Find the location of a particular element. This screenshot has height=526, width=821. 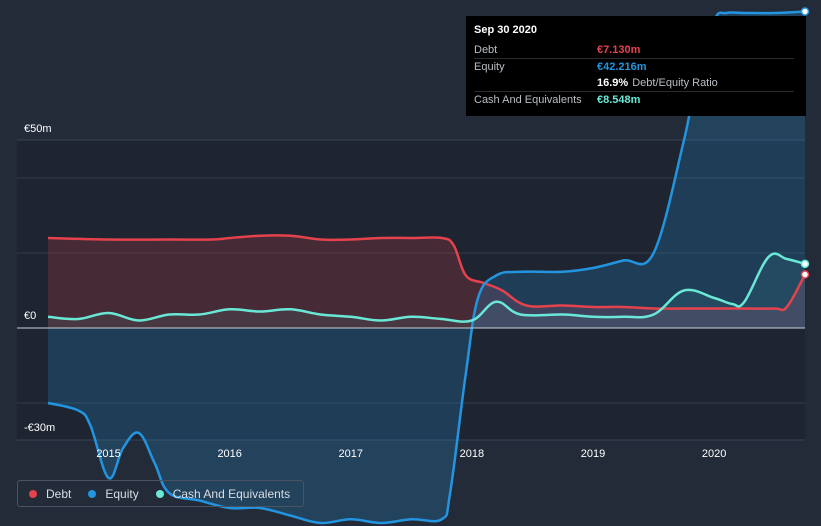

line-cash-and-equivalents is located at coordinates (426, 287).